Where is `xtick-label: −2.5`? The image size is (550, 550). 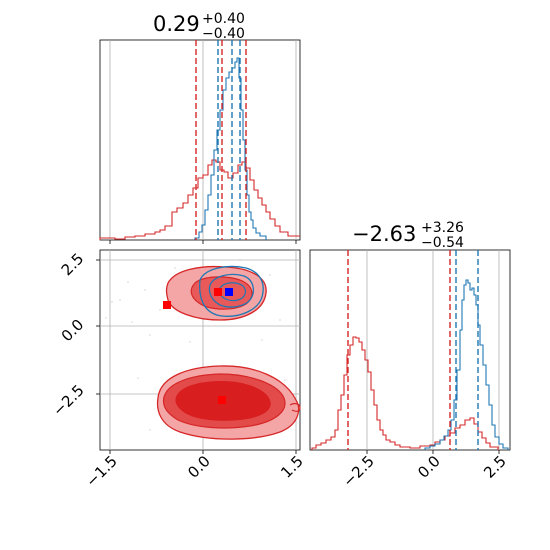
xtick-label: −2.5 is located at coordinates (358, 471).